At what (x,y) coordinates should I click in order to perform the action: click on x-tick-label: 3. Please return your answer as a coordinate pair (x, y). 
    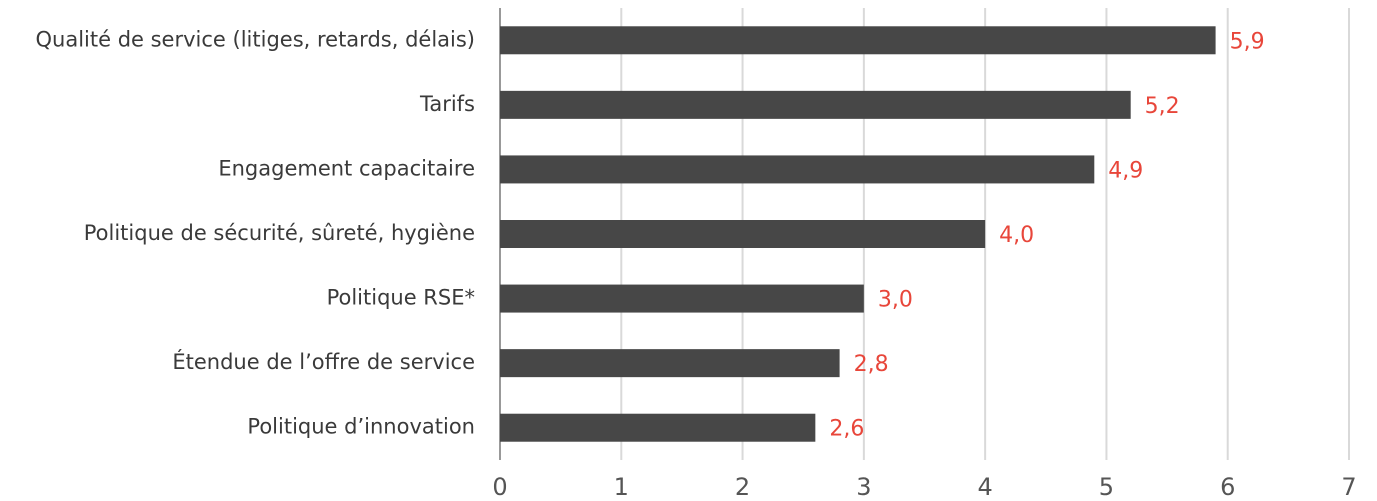
    Looking at the image, I should click on (863, 487).